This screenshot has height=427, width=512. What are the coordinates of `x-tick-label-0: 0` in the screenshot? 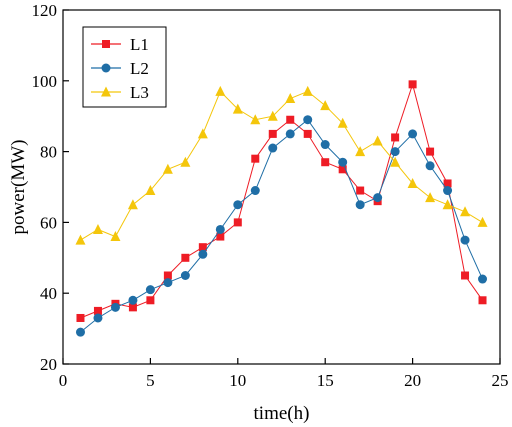 It's located at (63, 380).